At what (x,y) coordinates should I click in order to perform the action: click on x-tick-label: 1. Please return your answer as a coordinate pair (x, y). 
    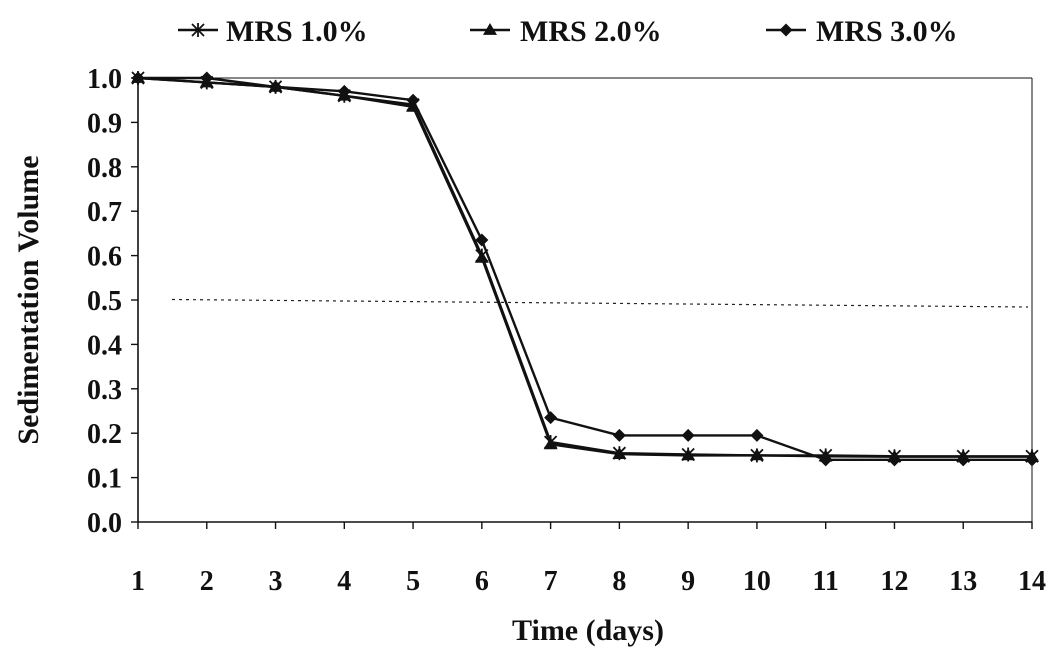
    Looking at the image, I should click on (138, 581).